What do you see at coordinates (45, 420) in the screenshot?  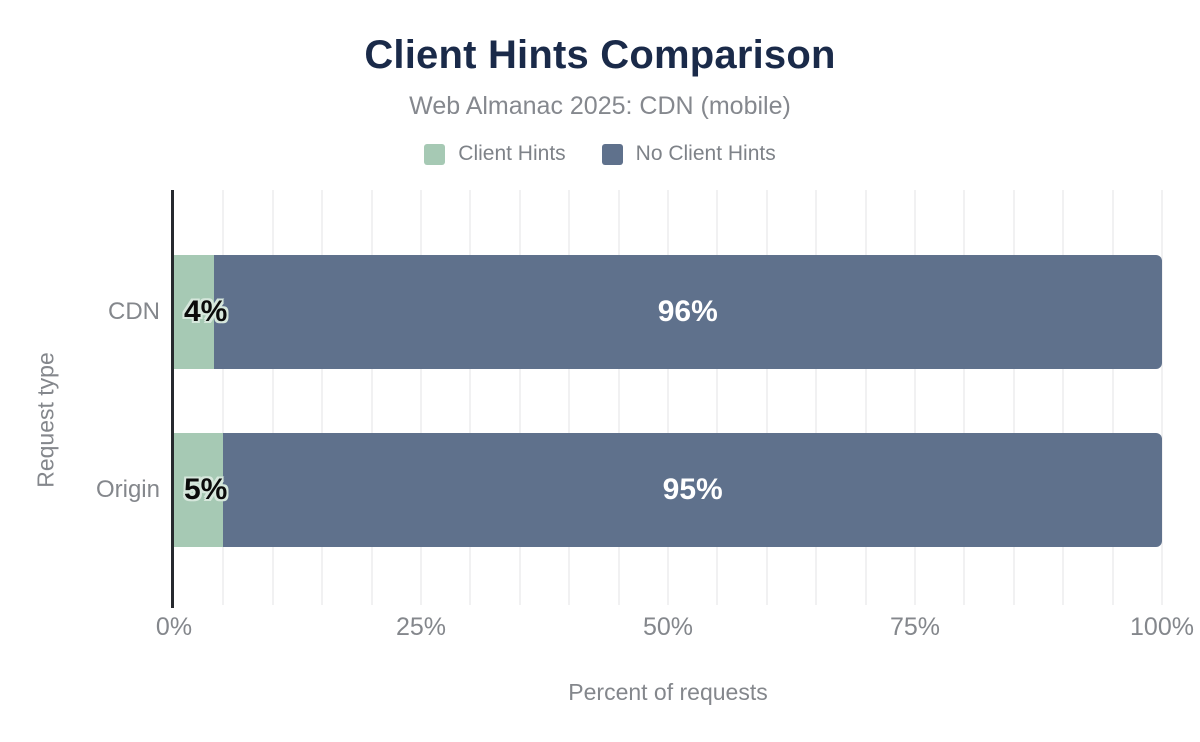 I see `y-axis-title: Request type` at bounding box center [45, 420].